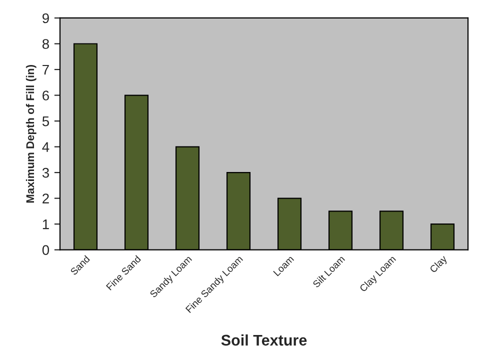 This screenshot has height=346, width=480. I want to click on x-tick-label: Clay, so click(439, 264).